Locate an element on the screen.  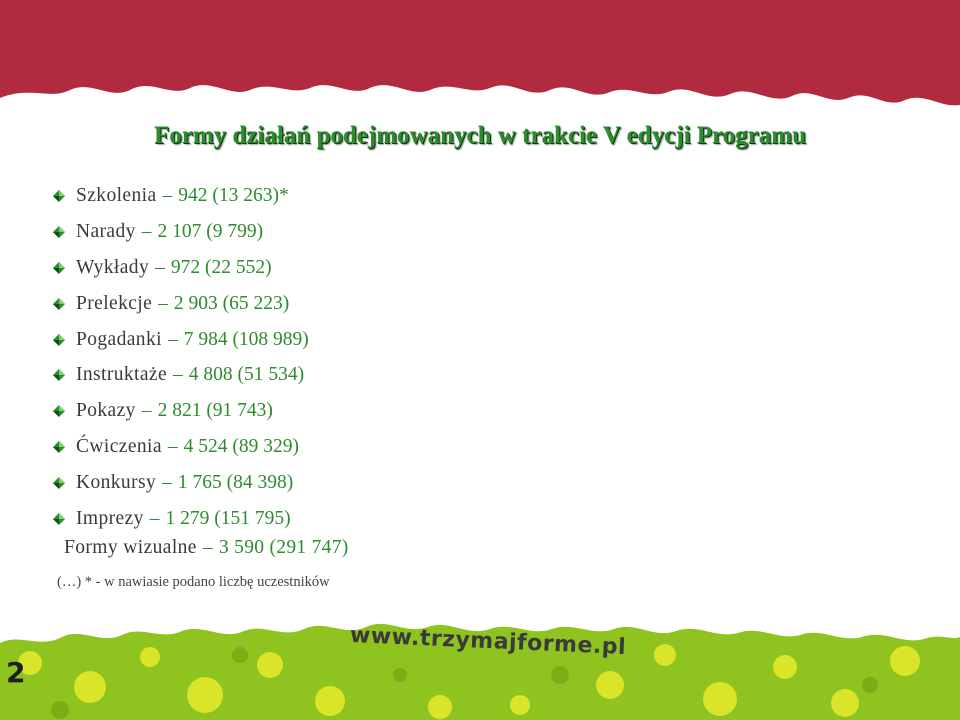
list-item: Szkolenia –942 (13 263)* is located at coordinates (180, 196).